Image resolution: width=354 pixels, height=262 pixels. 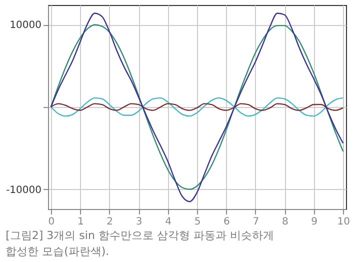 What do you see at coordinates (343, 222) in the screenshot?
I see `x-tick-label: 10` at bounding box center [343, 222].